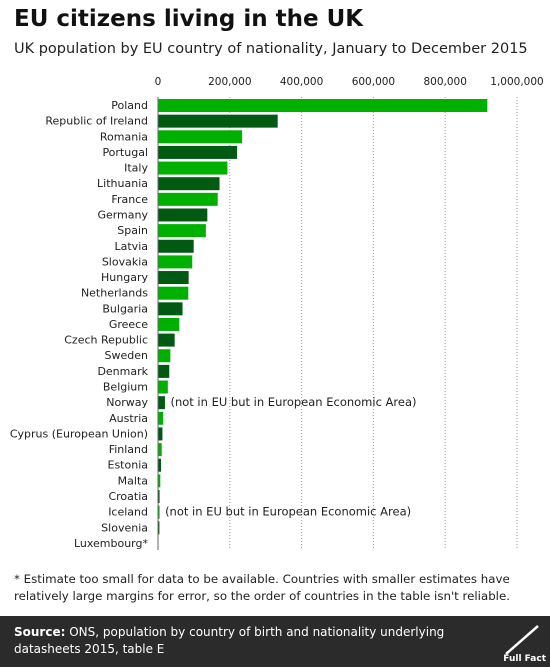  Describe the element at coordinates (516, 82) in the screenshot. I see `x-tick-label: 1,000,000` at that location.